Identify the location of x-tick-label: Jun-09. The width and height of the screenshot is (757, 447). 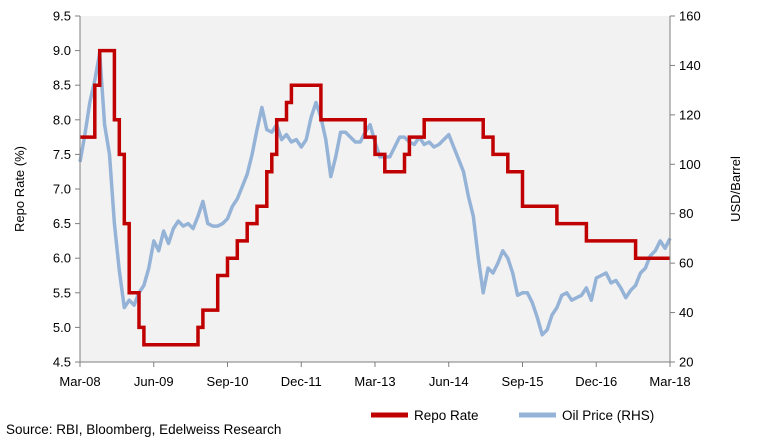
(154, 381).